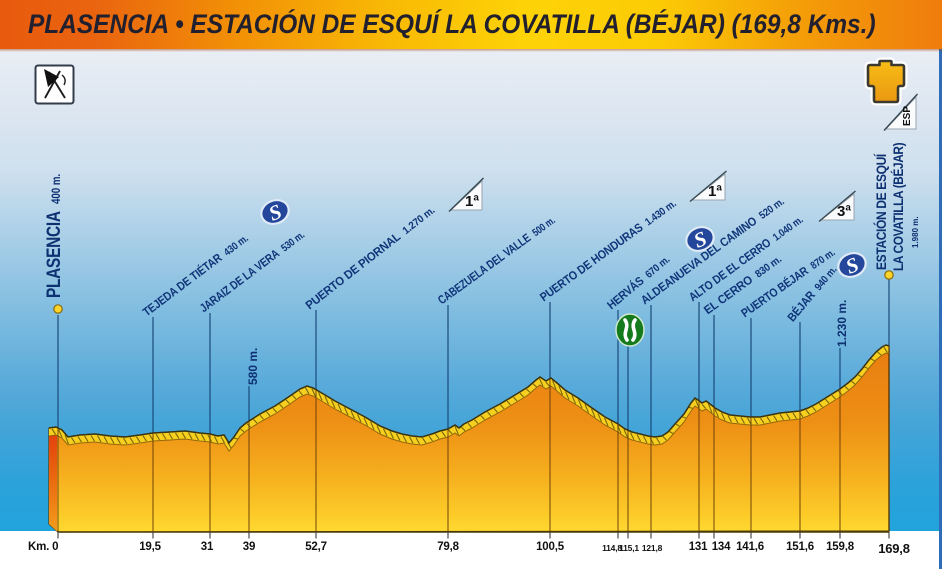 Image resolution: width=942 pixels, height=571 pixels. Describe the element at coordinates (844, 211) in the screenshot. I see `svg-text: 3ª` at that location.